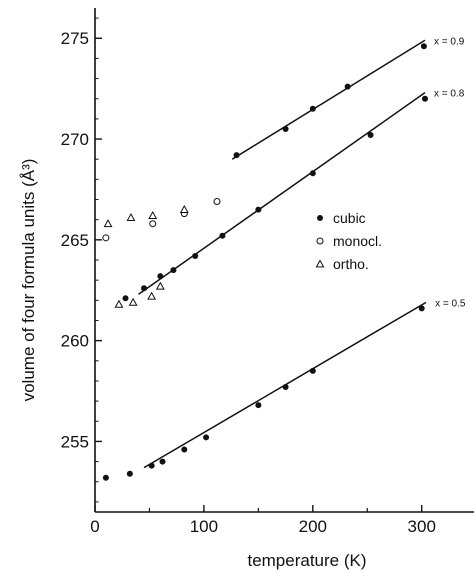 The image size is (474, 573). I want to click on legend-label-0: cubic, so click(349, 218).